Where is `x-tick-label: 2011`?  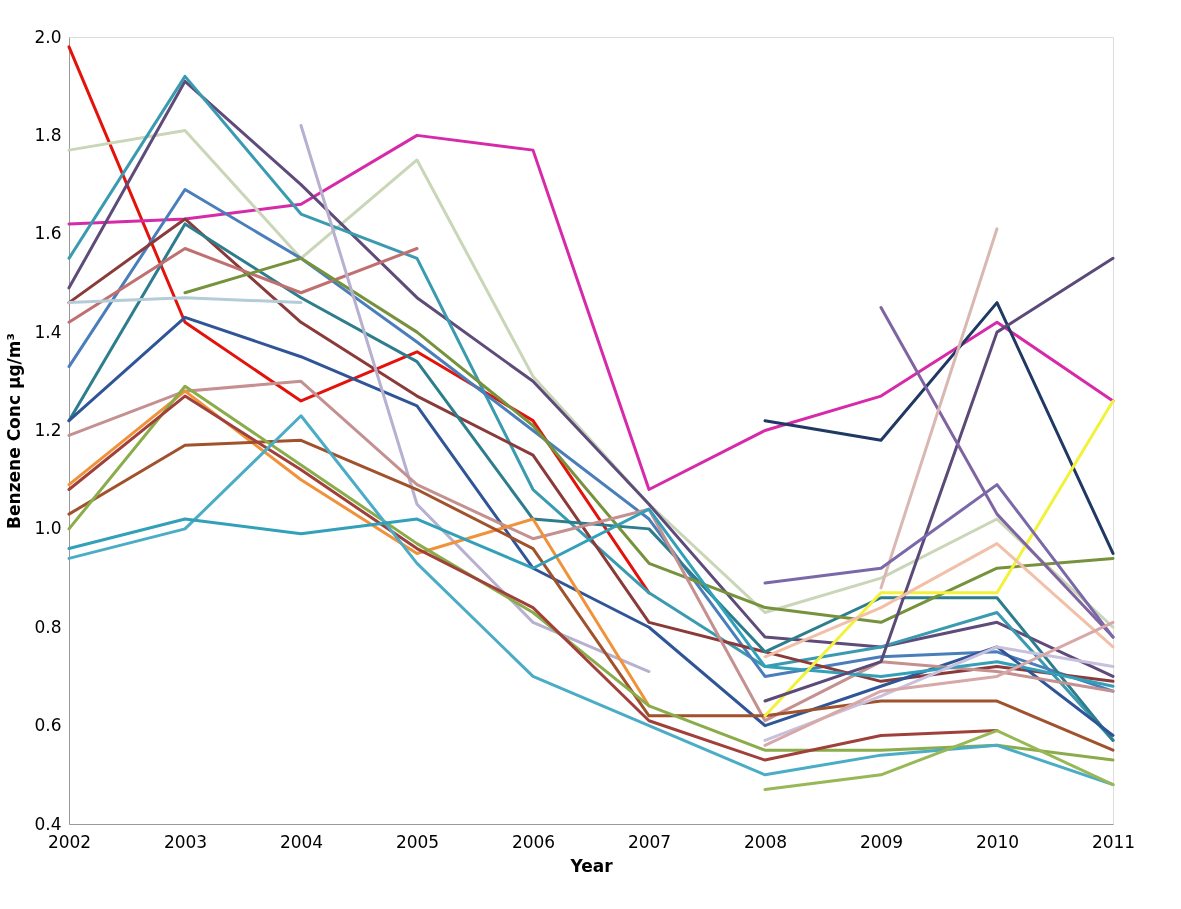
x-tick-label: 2011 is located at coordinates (1113, 841).